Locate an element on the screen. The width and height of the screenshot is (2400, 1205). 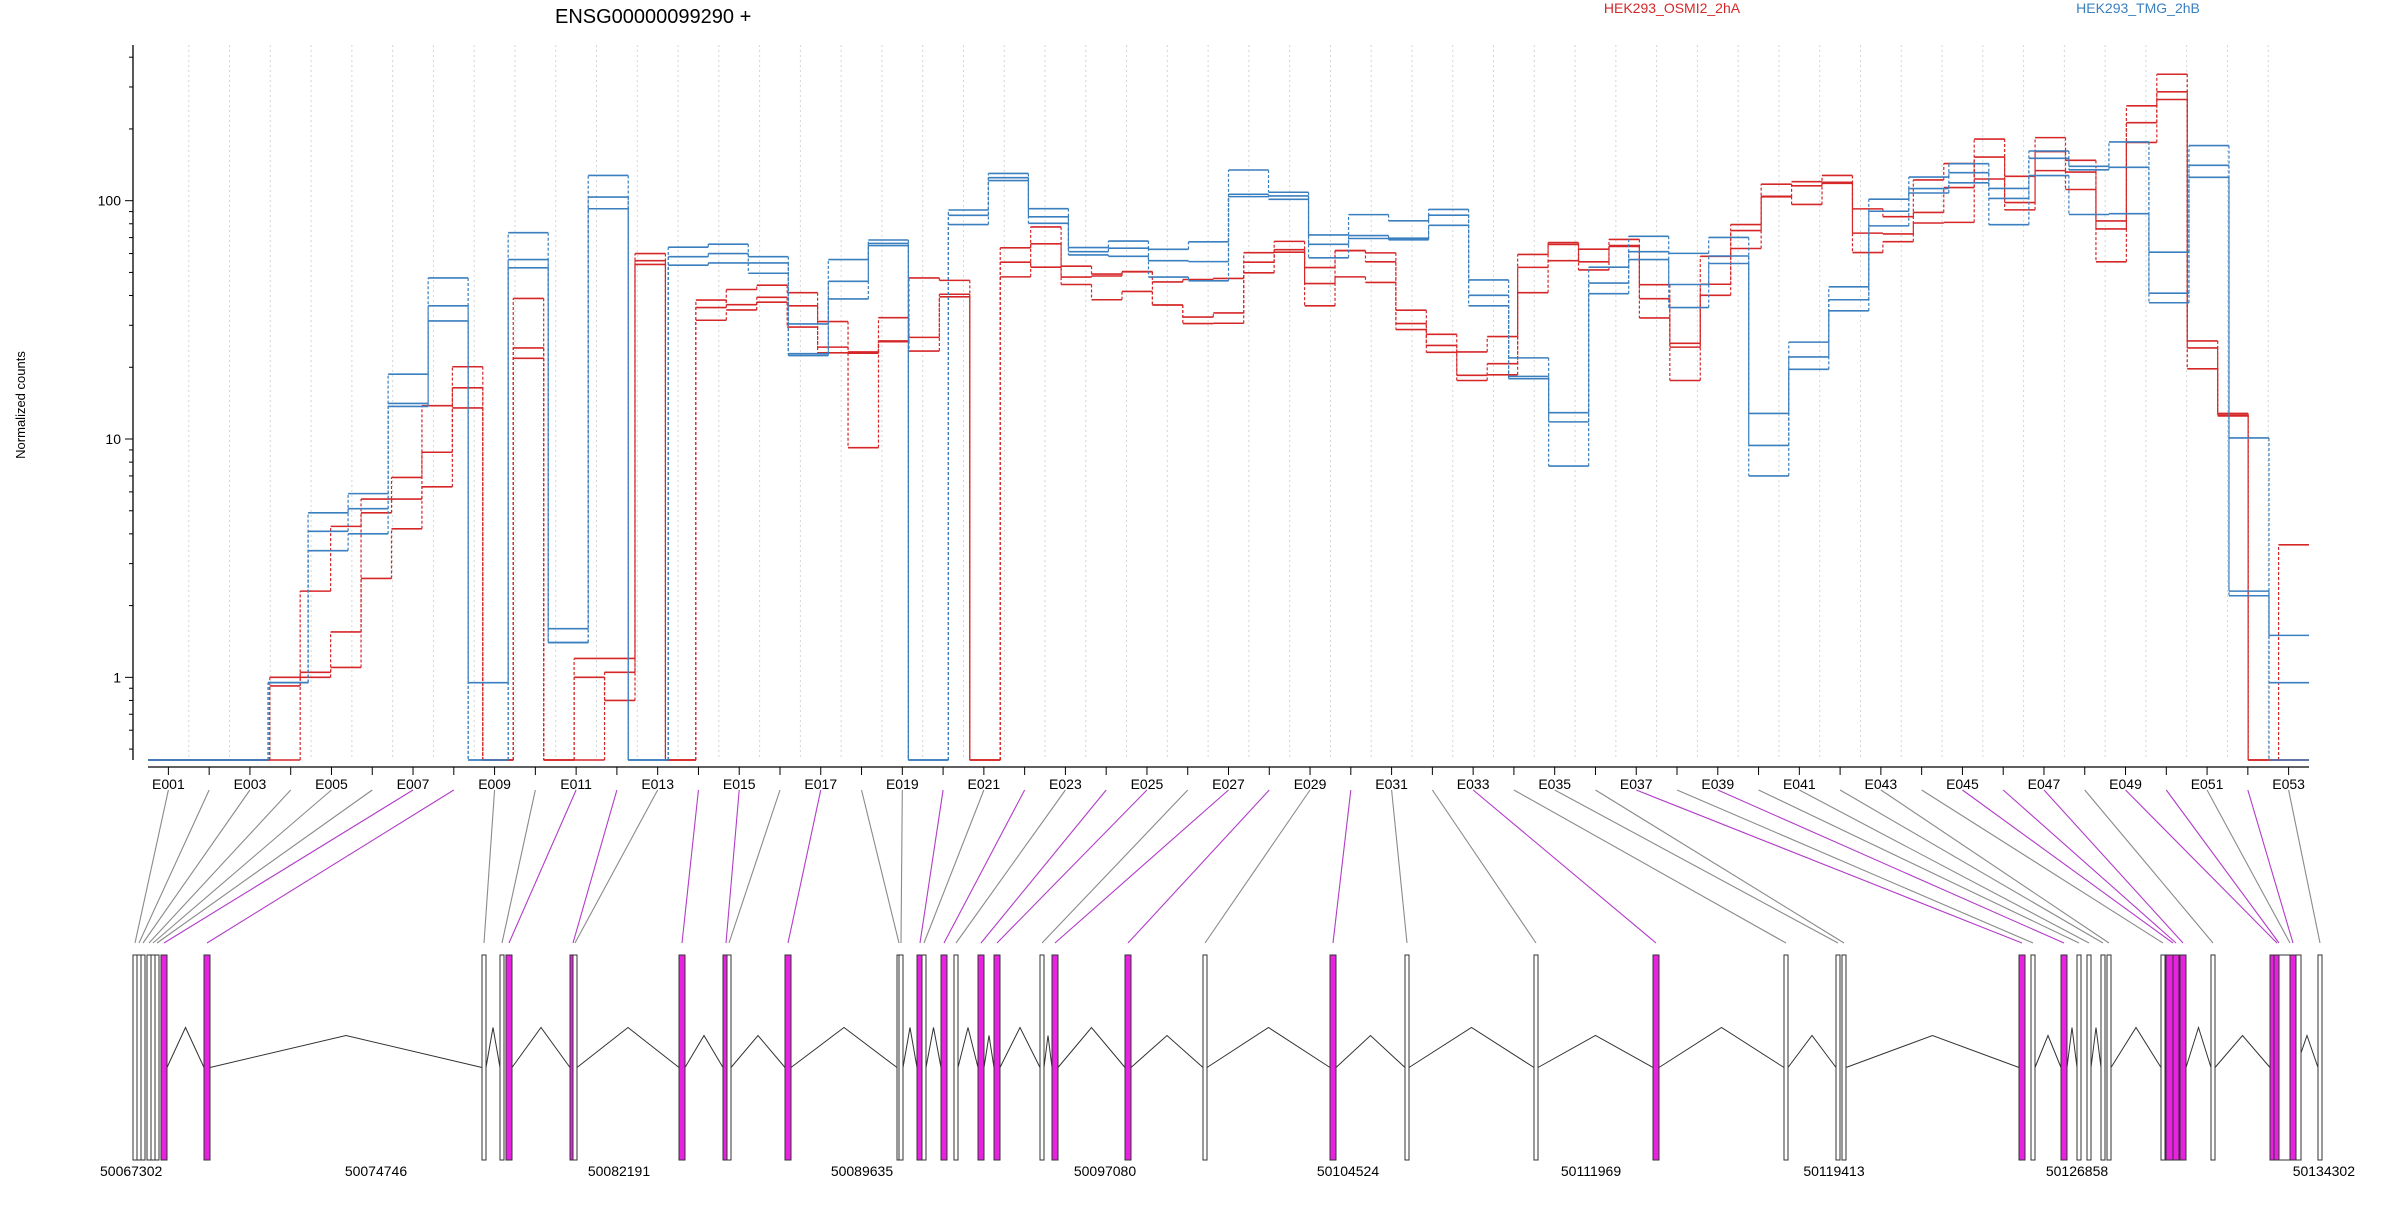
x-tick-label: E013 is located at coordinates (657, 784).